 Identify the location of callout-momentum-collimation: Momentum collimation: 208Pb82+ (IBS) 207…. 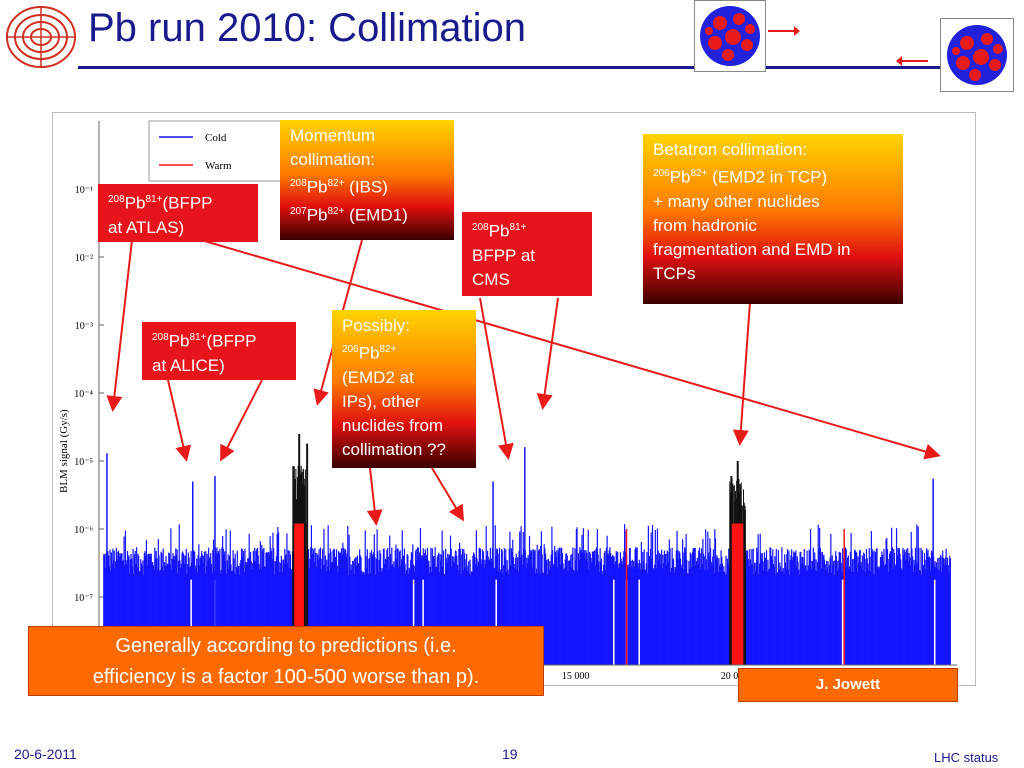
(367, 180).